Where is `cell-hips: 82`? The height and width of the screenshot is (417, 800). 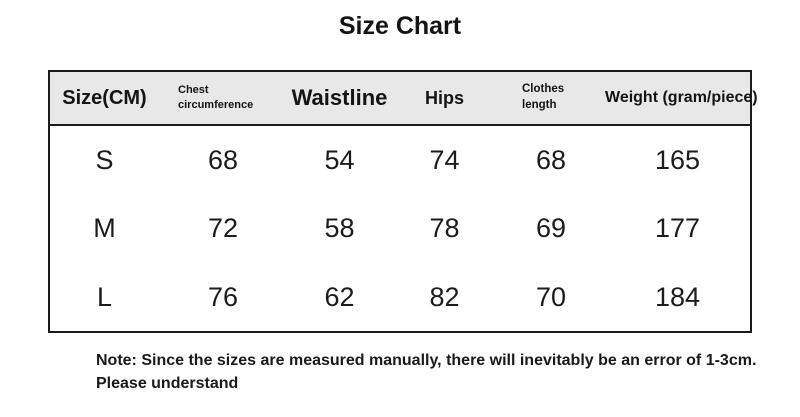
cell-hips: 82 is located at coordinates (444, 296).